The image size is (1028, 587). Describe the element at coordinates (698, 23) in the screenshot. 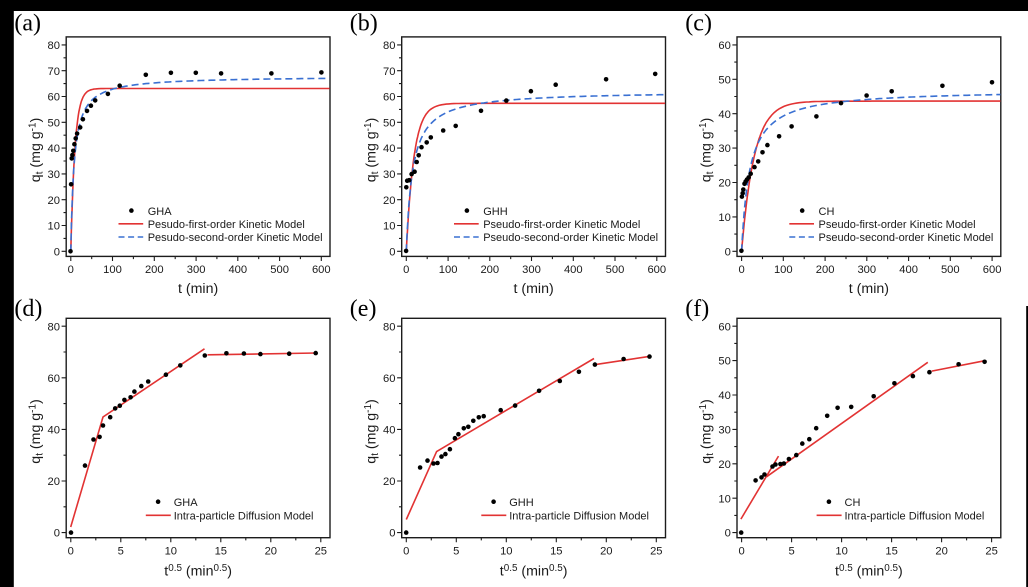

I see `svg-text: (c)` at that location.